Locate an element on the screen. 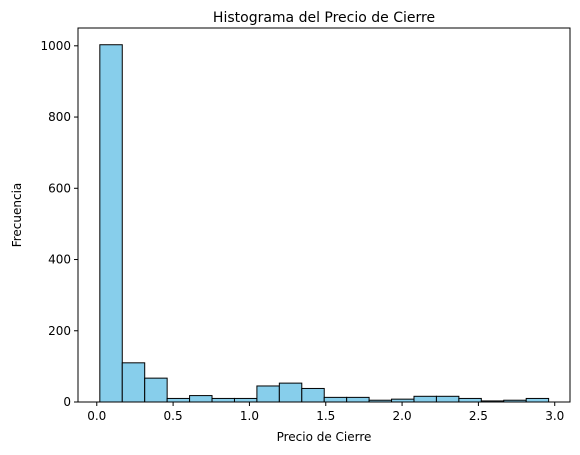 This screenshot has height=455, width=580. x-tick-label: 1.5 is located at coordinates (325, 416).